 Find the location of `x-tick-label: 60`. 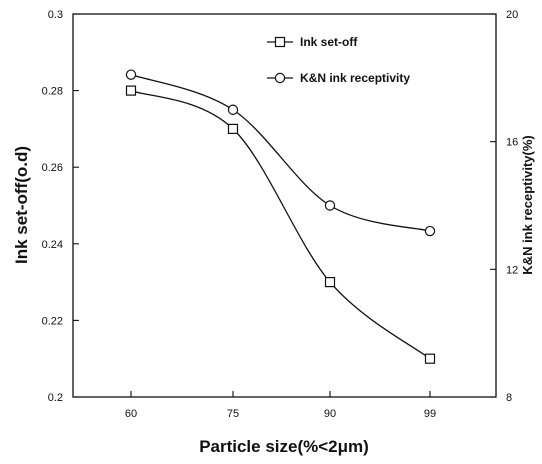

x-tick-label: 60 is located at coordinates (131, 414).